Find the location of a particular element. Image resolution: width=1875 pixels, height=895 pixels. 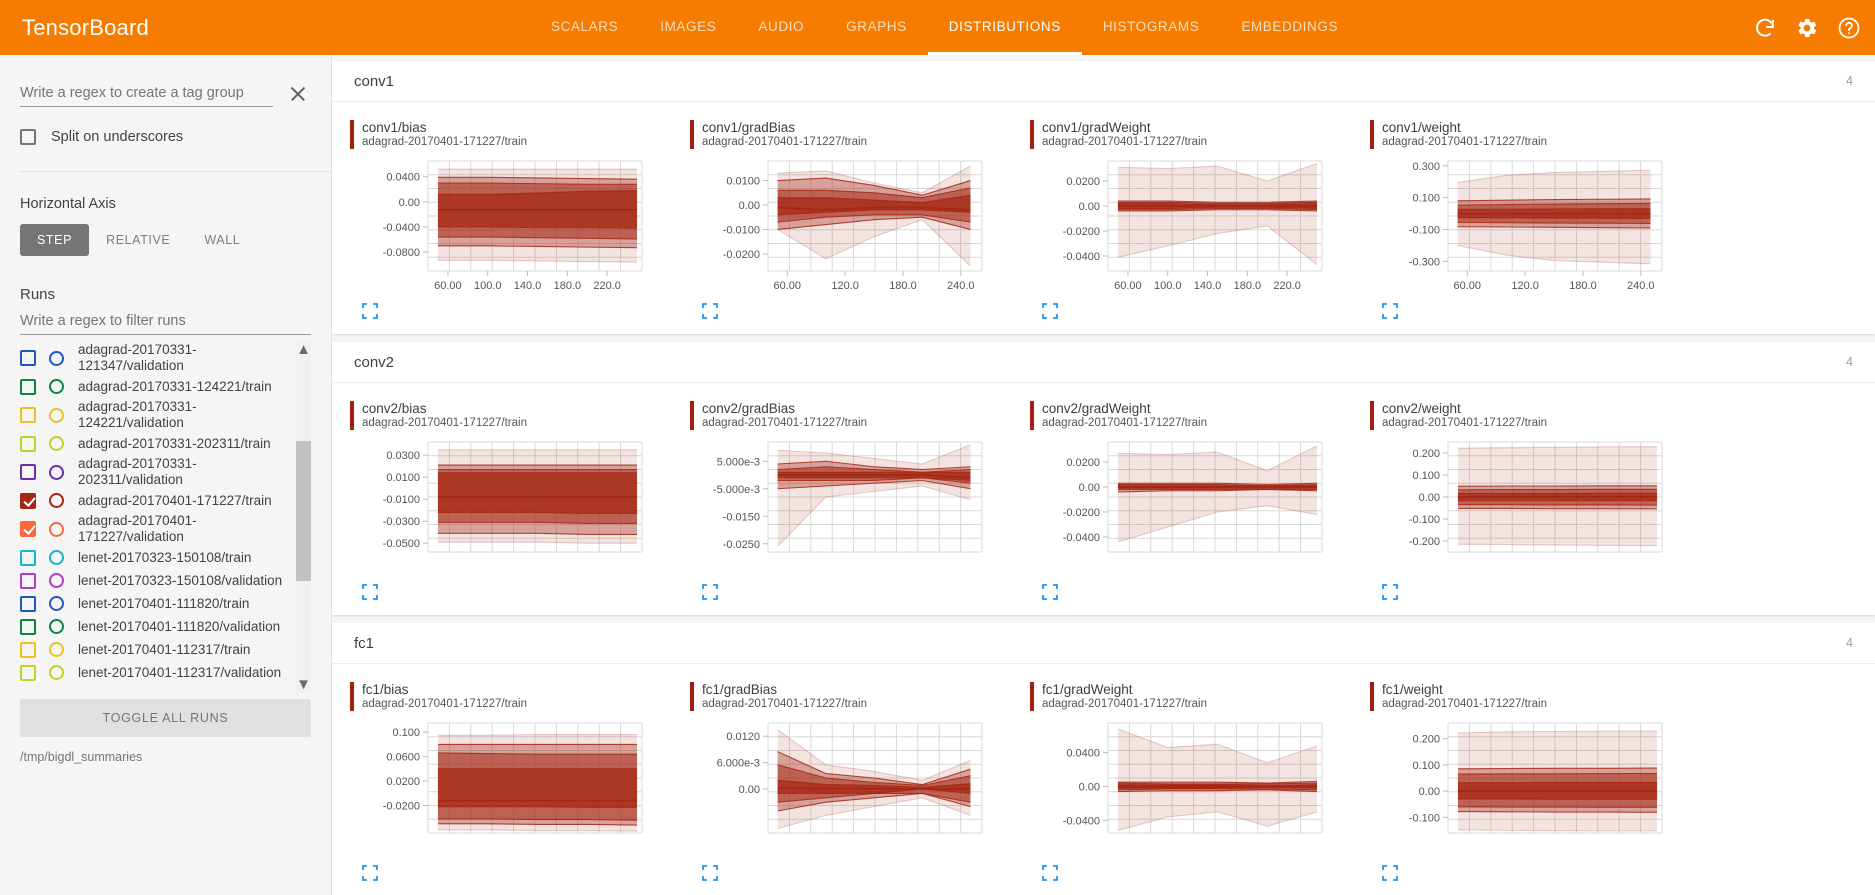

y-axis-tick-label: 0.00 is located at coordinates (409, 203).